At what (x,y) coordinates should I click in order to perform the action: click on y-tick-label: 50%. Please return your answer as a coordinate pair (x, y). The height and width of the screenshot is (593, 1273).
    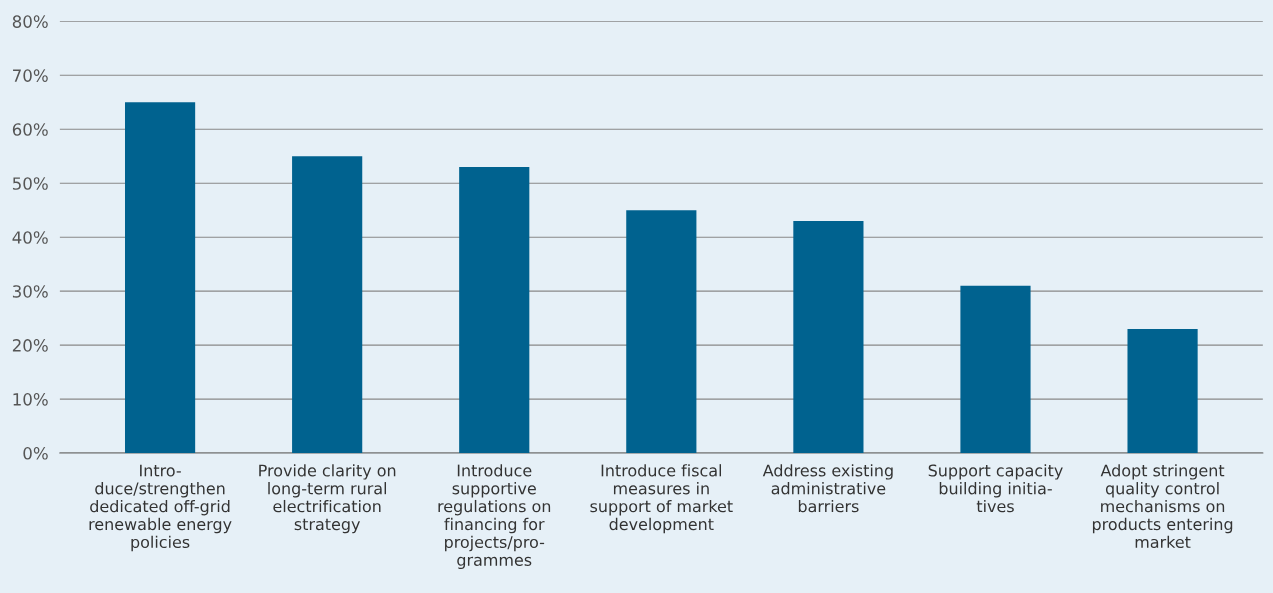
    Looking at the image, I should click on (30, 183).